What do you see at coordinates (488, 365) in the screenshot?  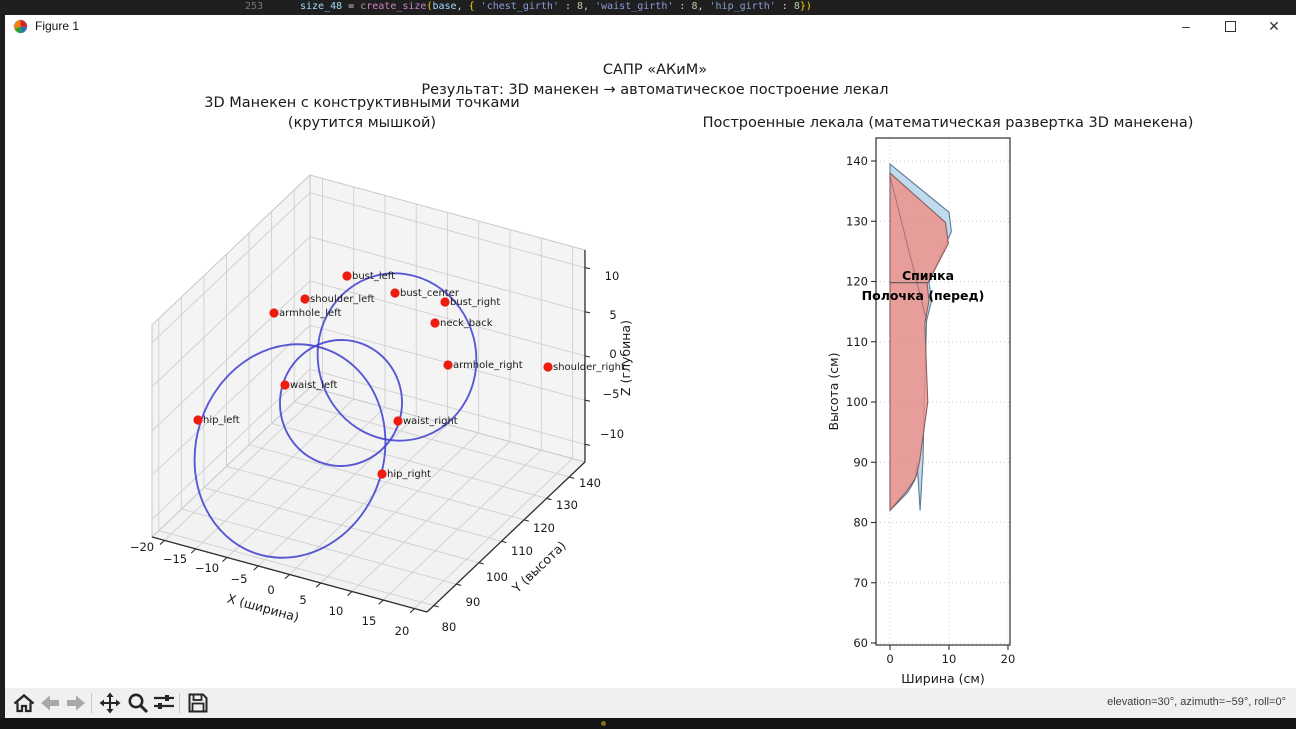 I see `point-label: armhole_right` at bounding box center [488, 365].